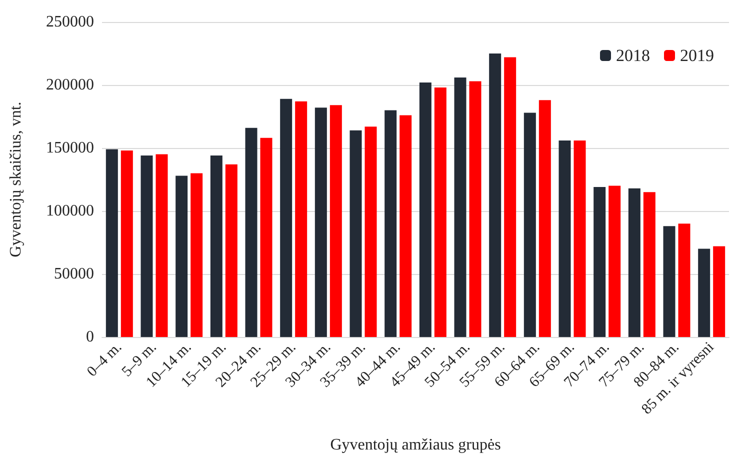 Image resolution: width=749 pixels, height=459 pixels. Describe the element at coordinates (415, 445) in the screenshot. I see `x-axis-title: Gyventojų amžiaus grupės` at that location.